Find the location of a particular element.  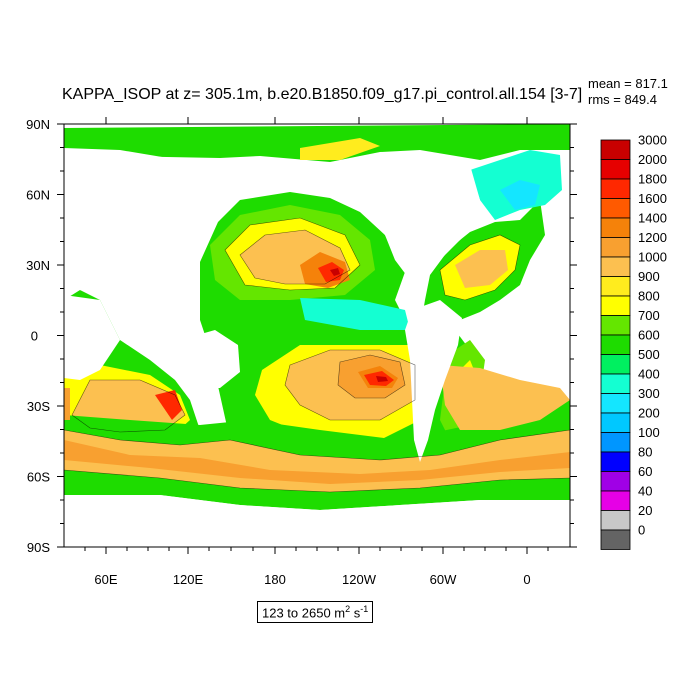

lat-label-30s: 30S is located at coordinates (38, 406).